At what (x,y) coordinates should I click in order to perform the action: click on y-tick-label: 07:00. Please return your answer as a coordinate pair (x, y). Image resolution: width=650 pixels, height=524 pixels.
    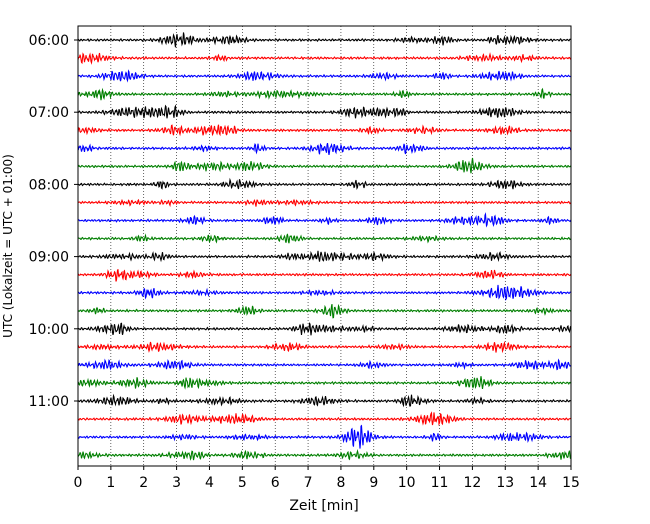
    Looking at the image, I should click on (49, 113).